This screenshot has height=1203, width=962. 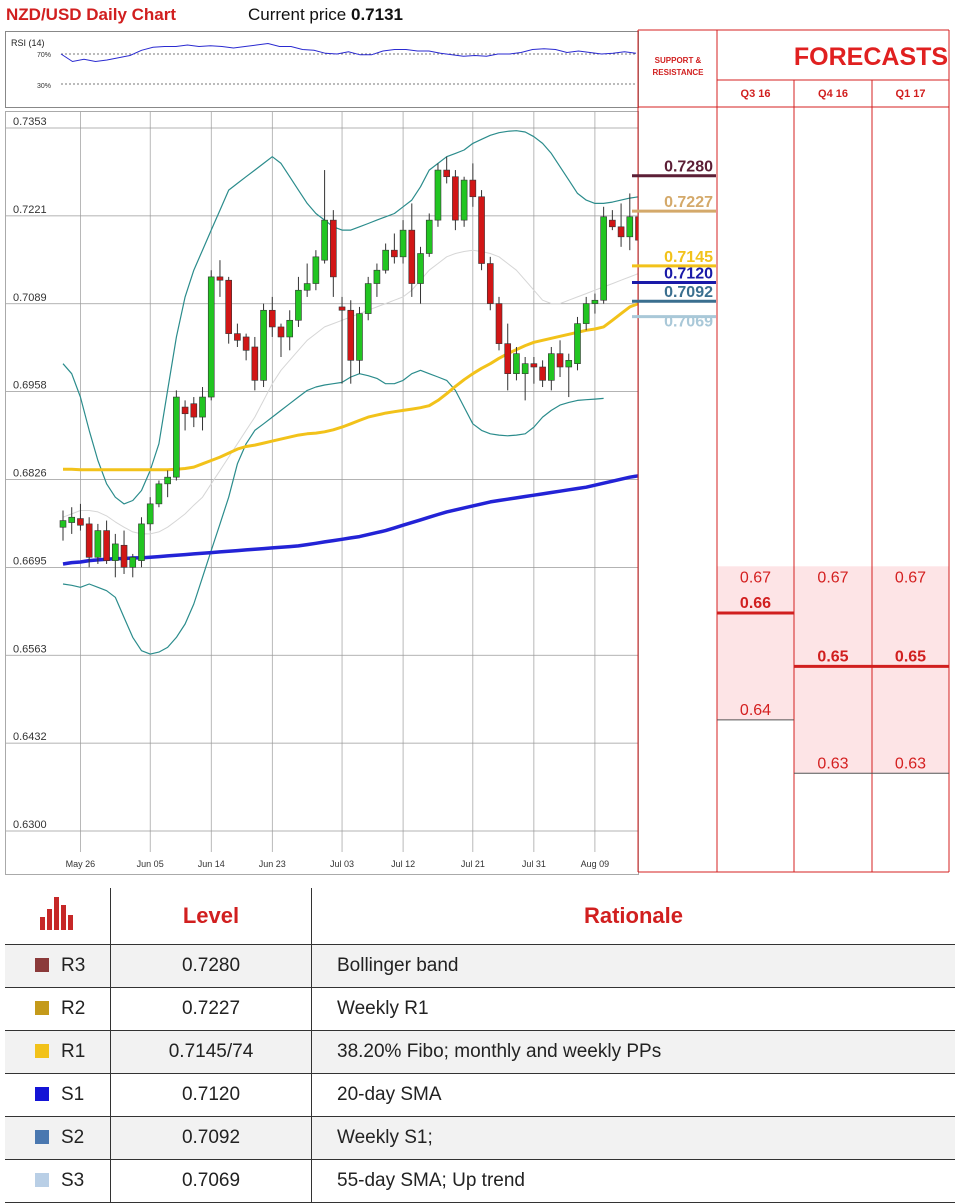 I want to click on level-code: S3, so click(x=73, y=1180).